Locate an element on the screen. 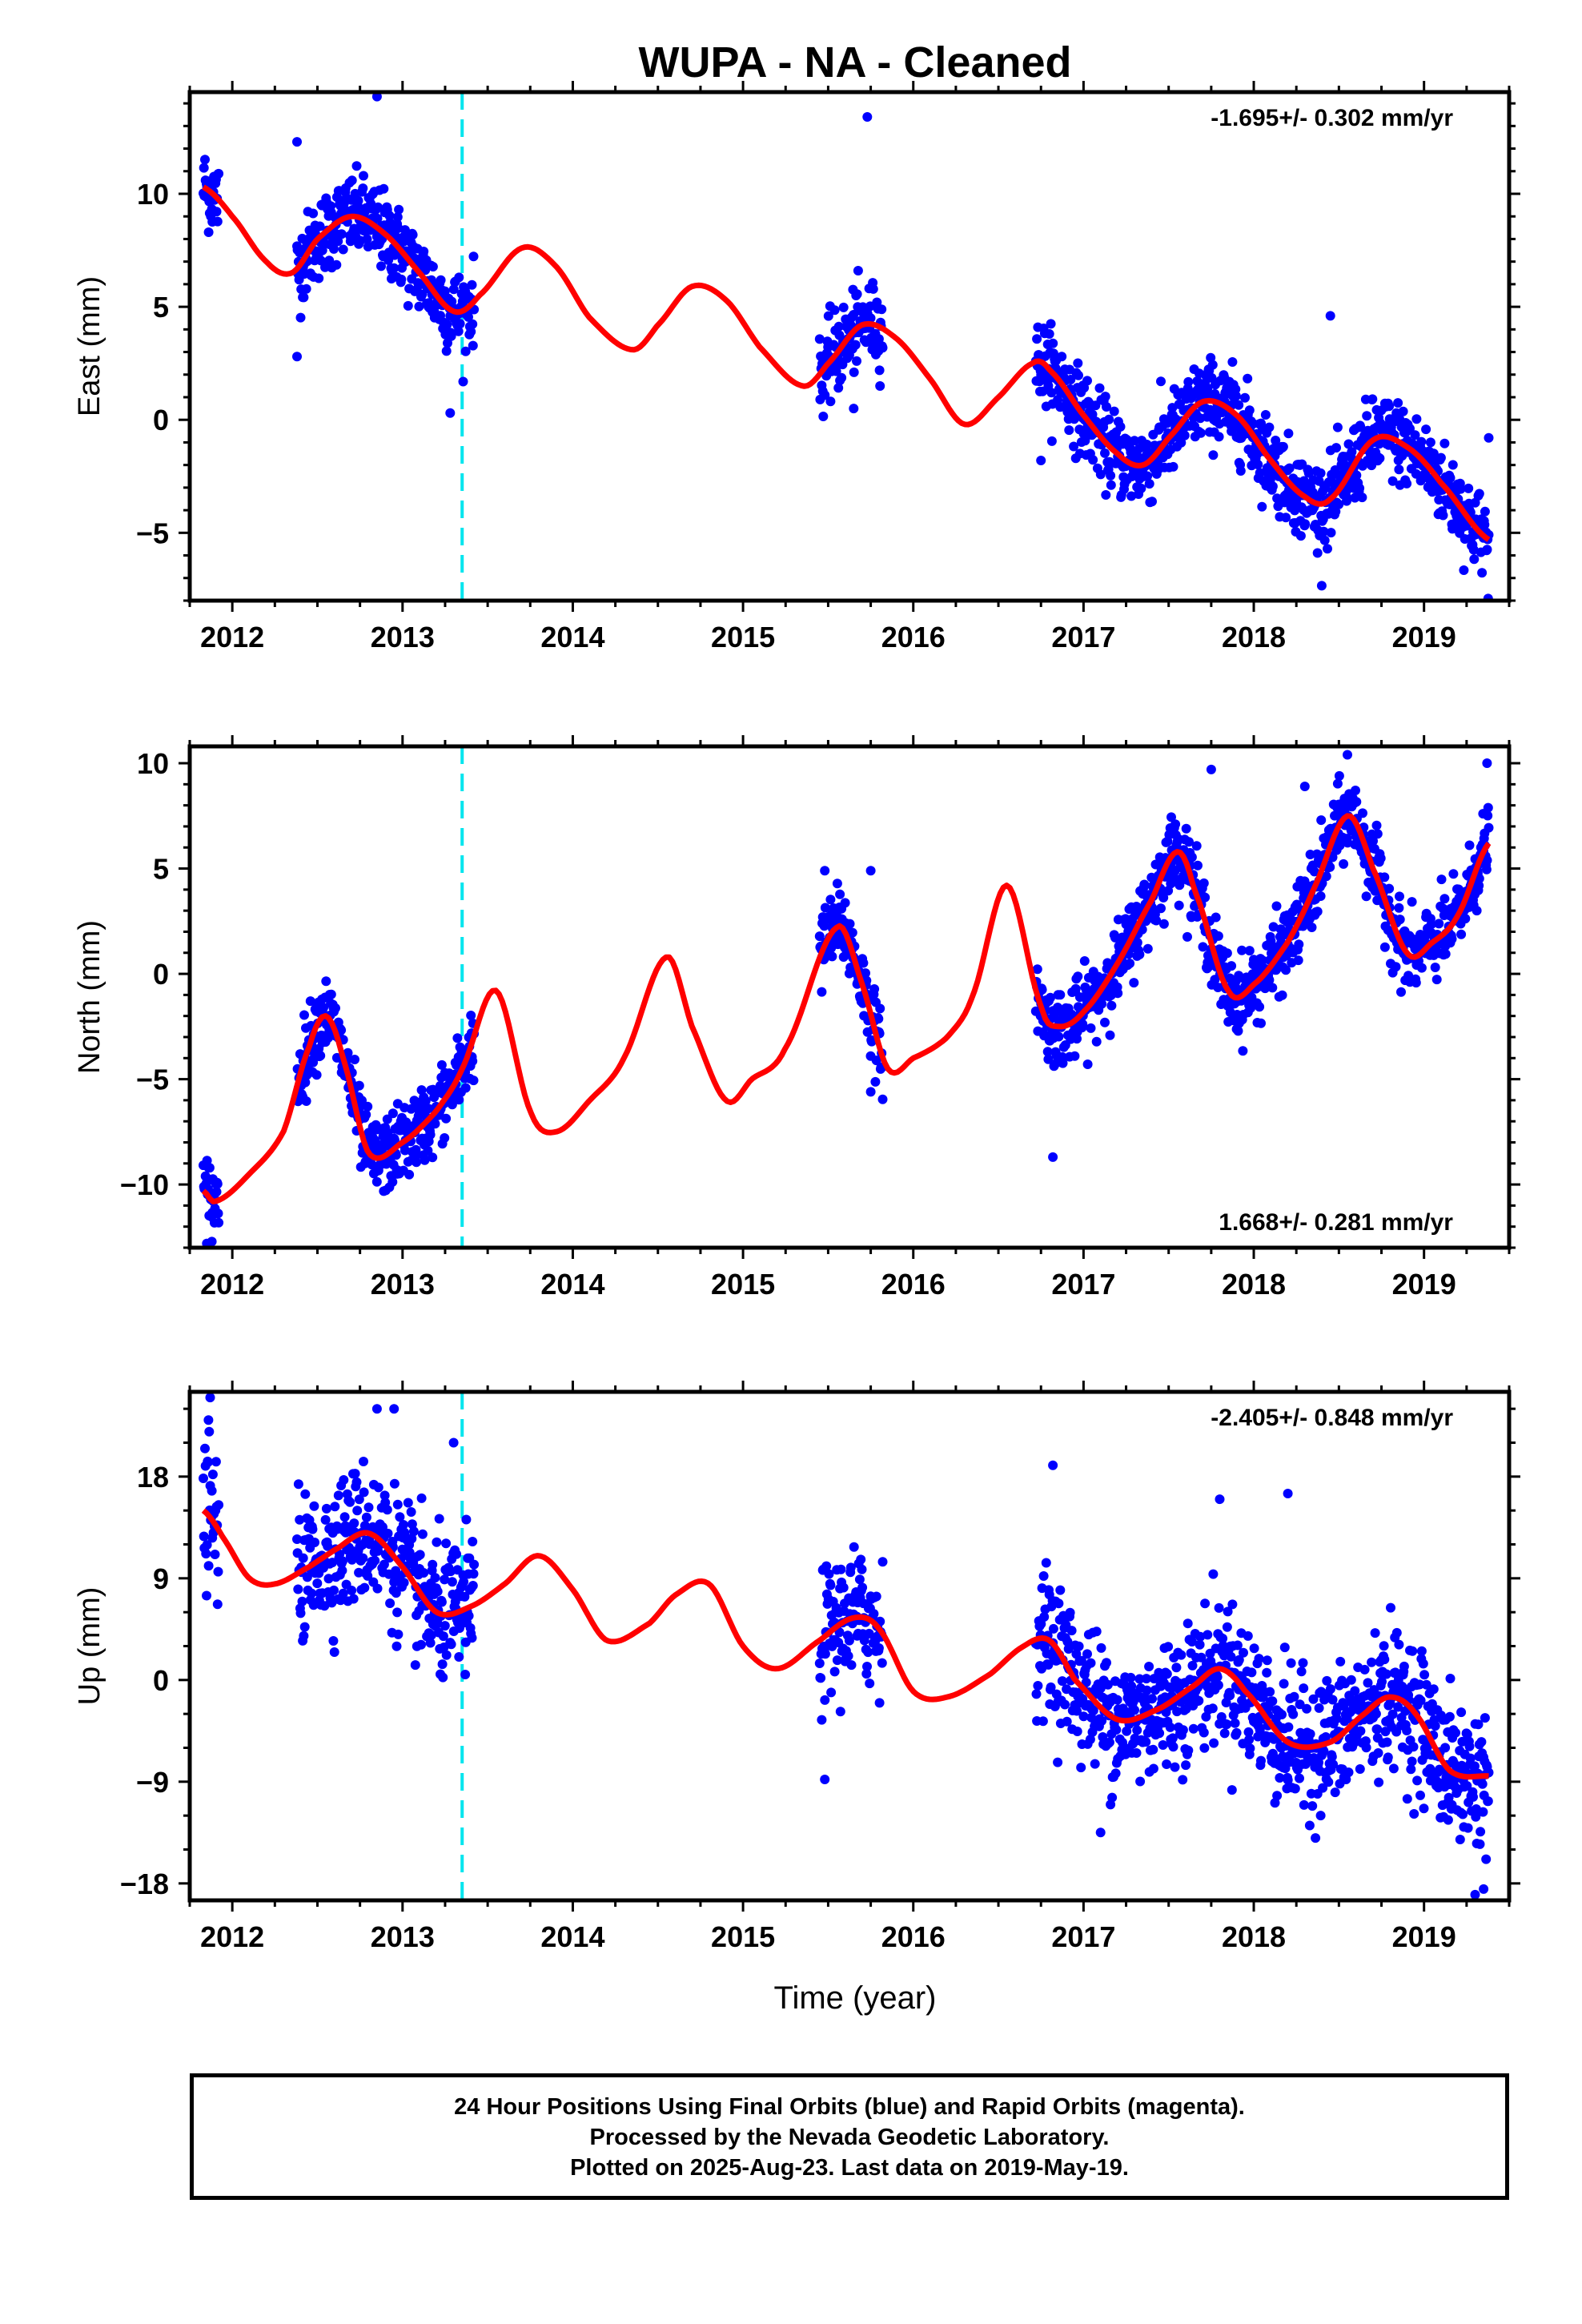 The width and height of the screenshot is (1582, 2324). x-tick-label: 2013 is located at coordinates (403, 1284).